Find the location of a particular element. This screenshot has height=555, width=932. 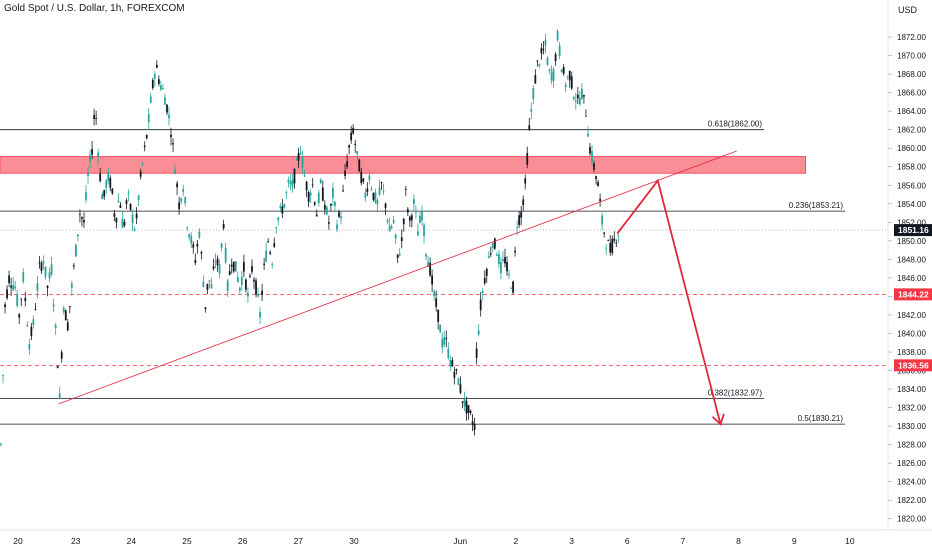

price-tick-label: 1866.00 is located at coordinates (911, 93).